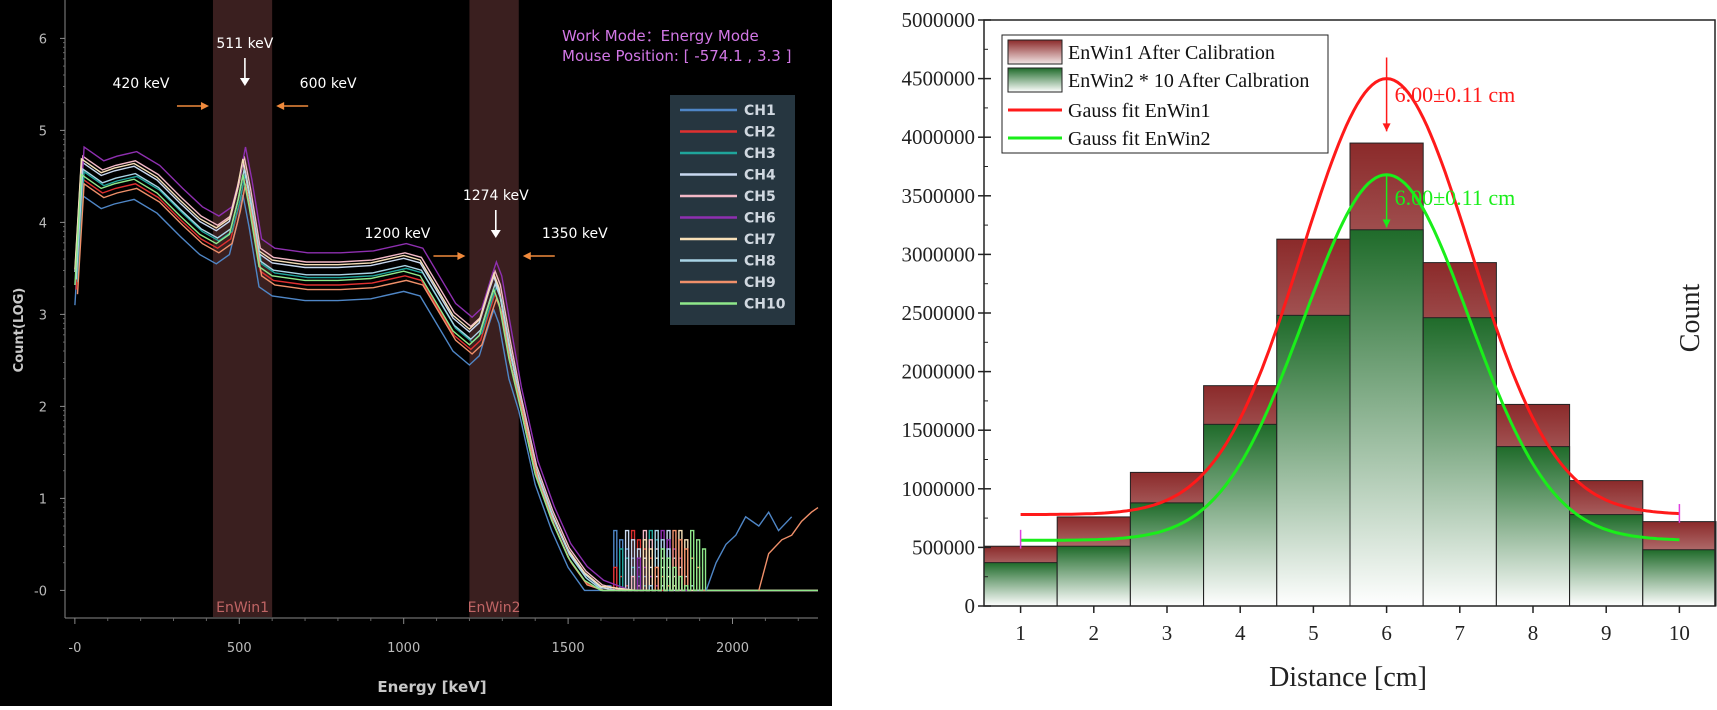 The image size is (1717, 710). I want to click on window-bound-label: 1200 keV, so click(398, 234).